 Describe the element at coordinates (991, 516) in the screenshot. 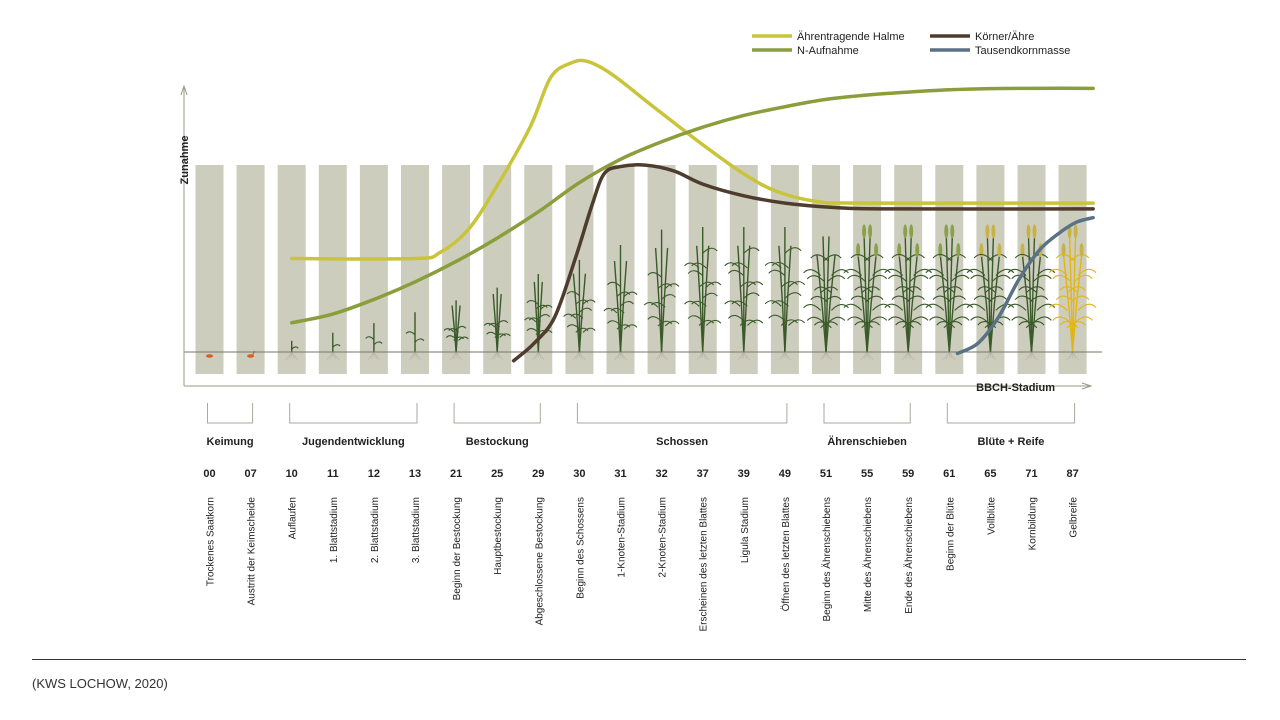

I see `stage-name-65: Vollblüte` at that location.